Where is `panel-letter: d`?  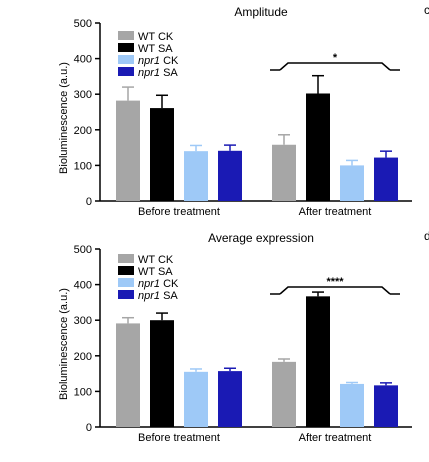 panel-letter: d is located at coordinates (426, 236).